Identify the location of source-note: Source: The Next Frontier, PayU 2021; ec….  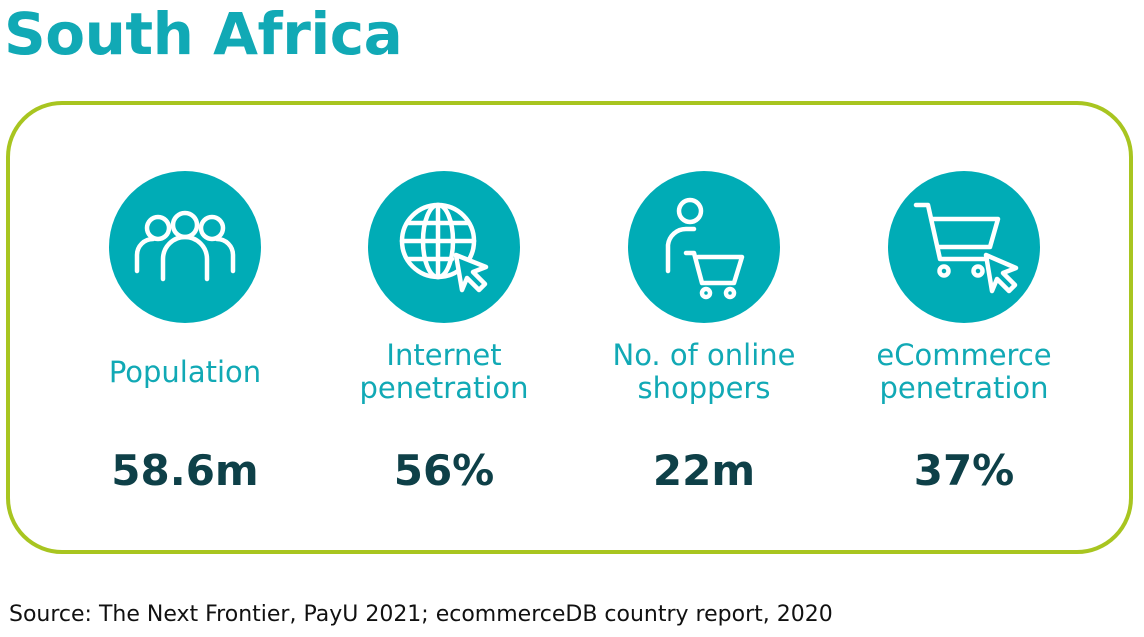
(421, 614).